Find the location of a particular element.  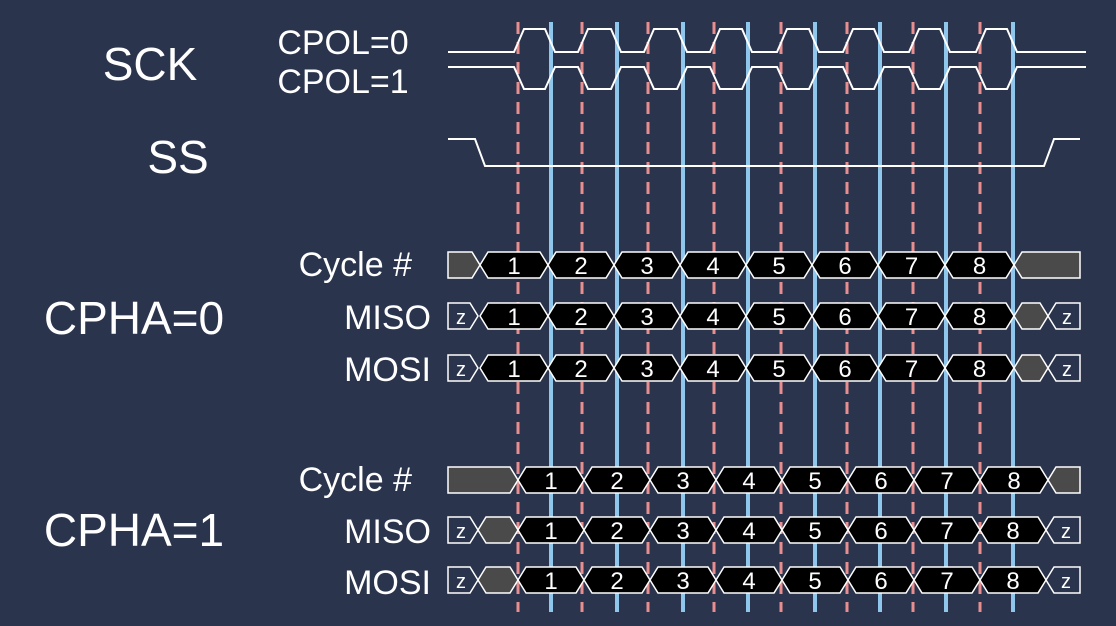

cpha0-cycle-cell-text-8: 8 is located at coordinates (979, 266).